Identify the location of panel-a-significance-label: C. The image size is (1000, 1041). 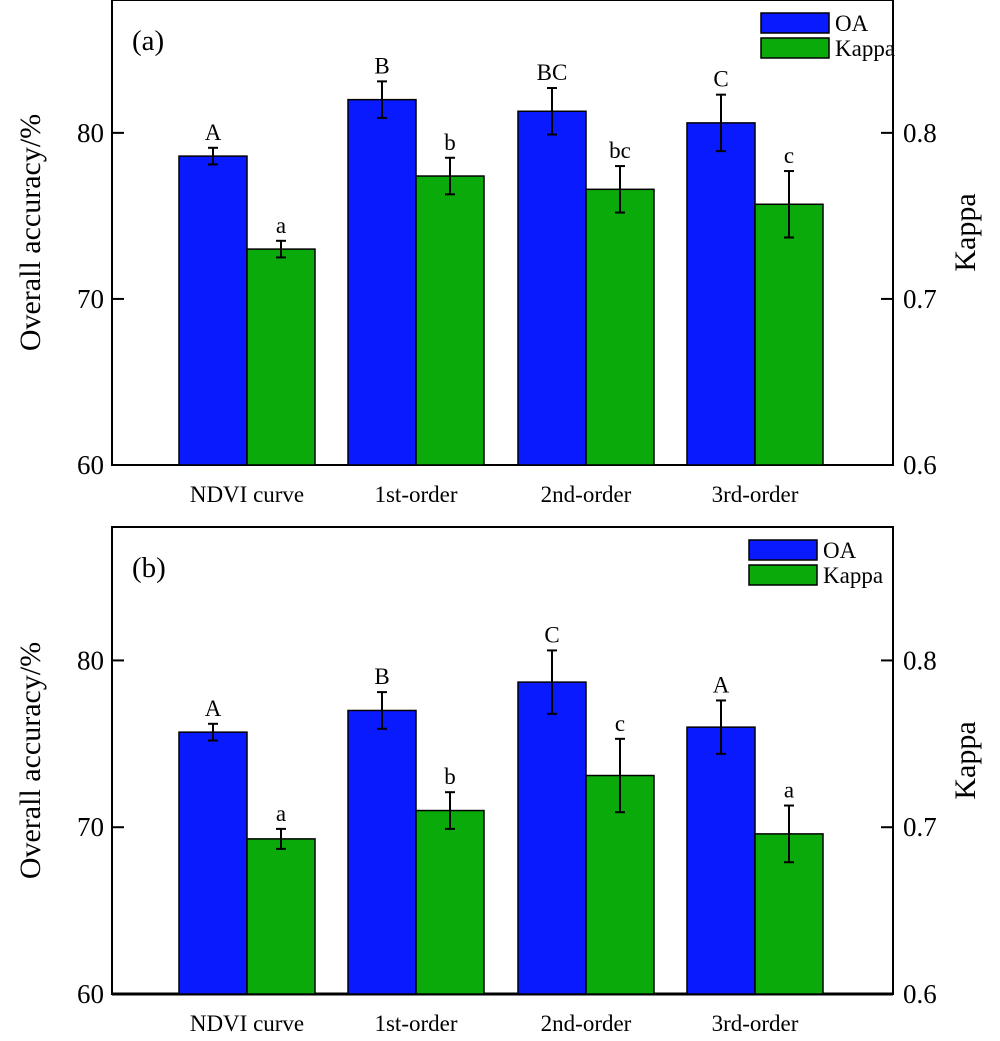
(720, 79).